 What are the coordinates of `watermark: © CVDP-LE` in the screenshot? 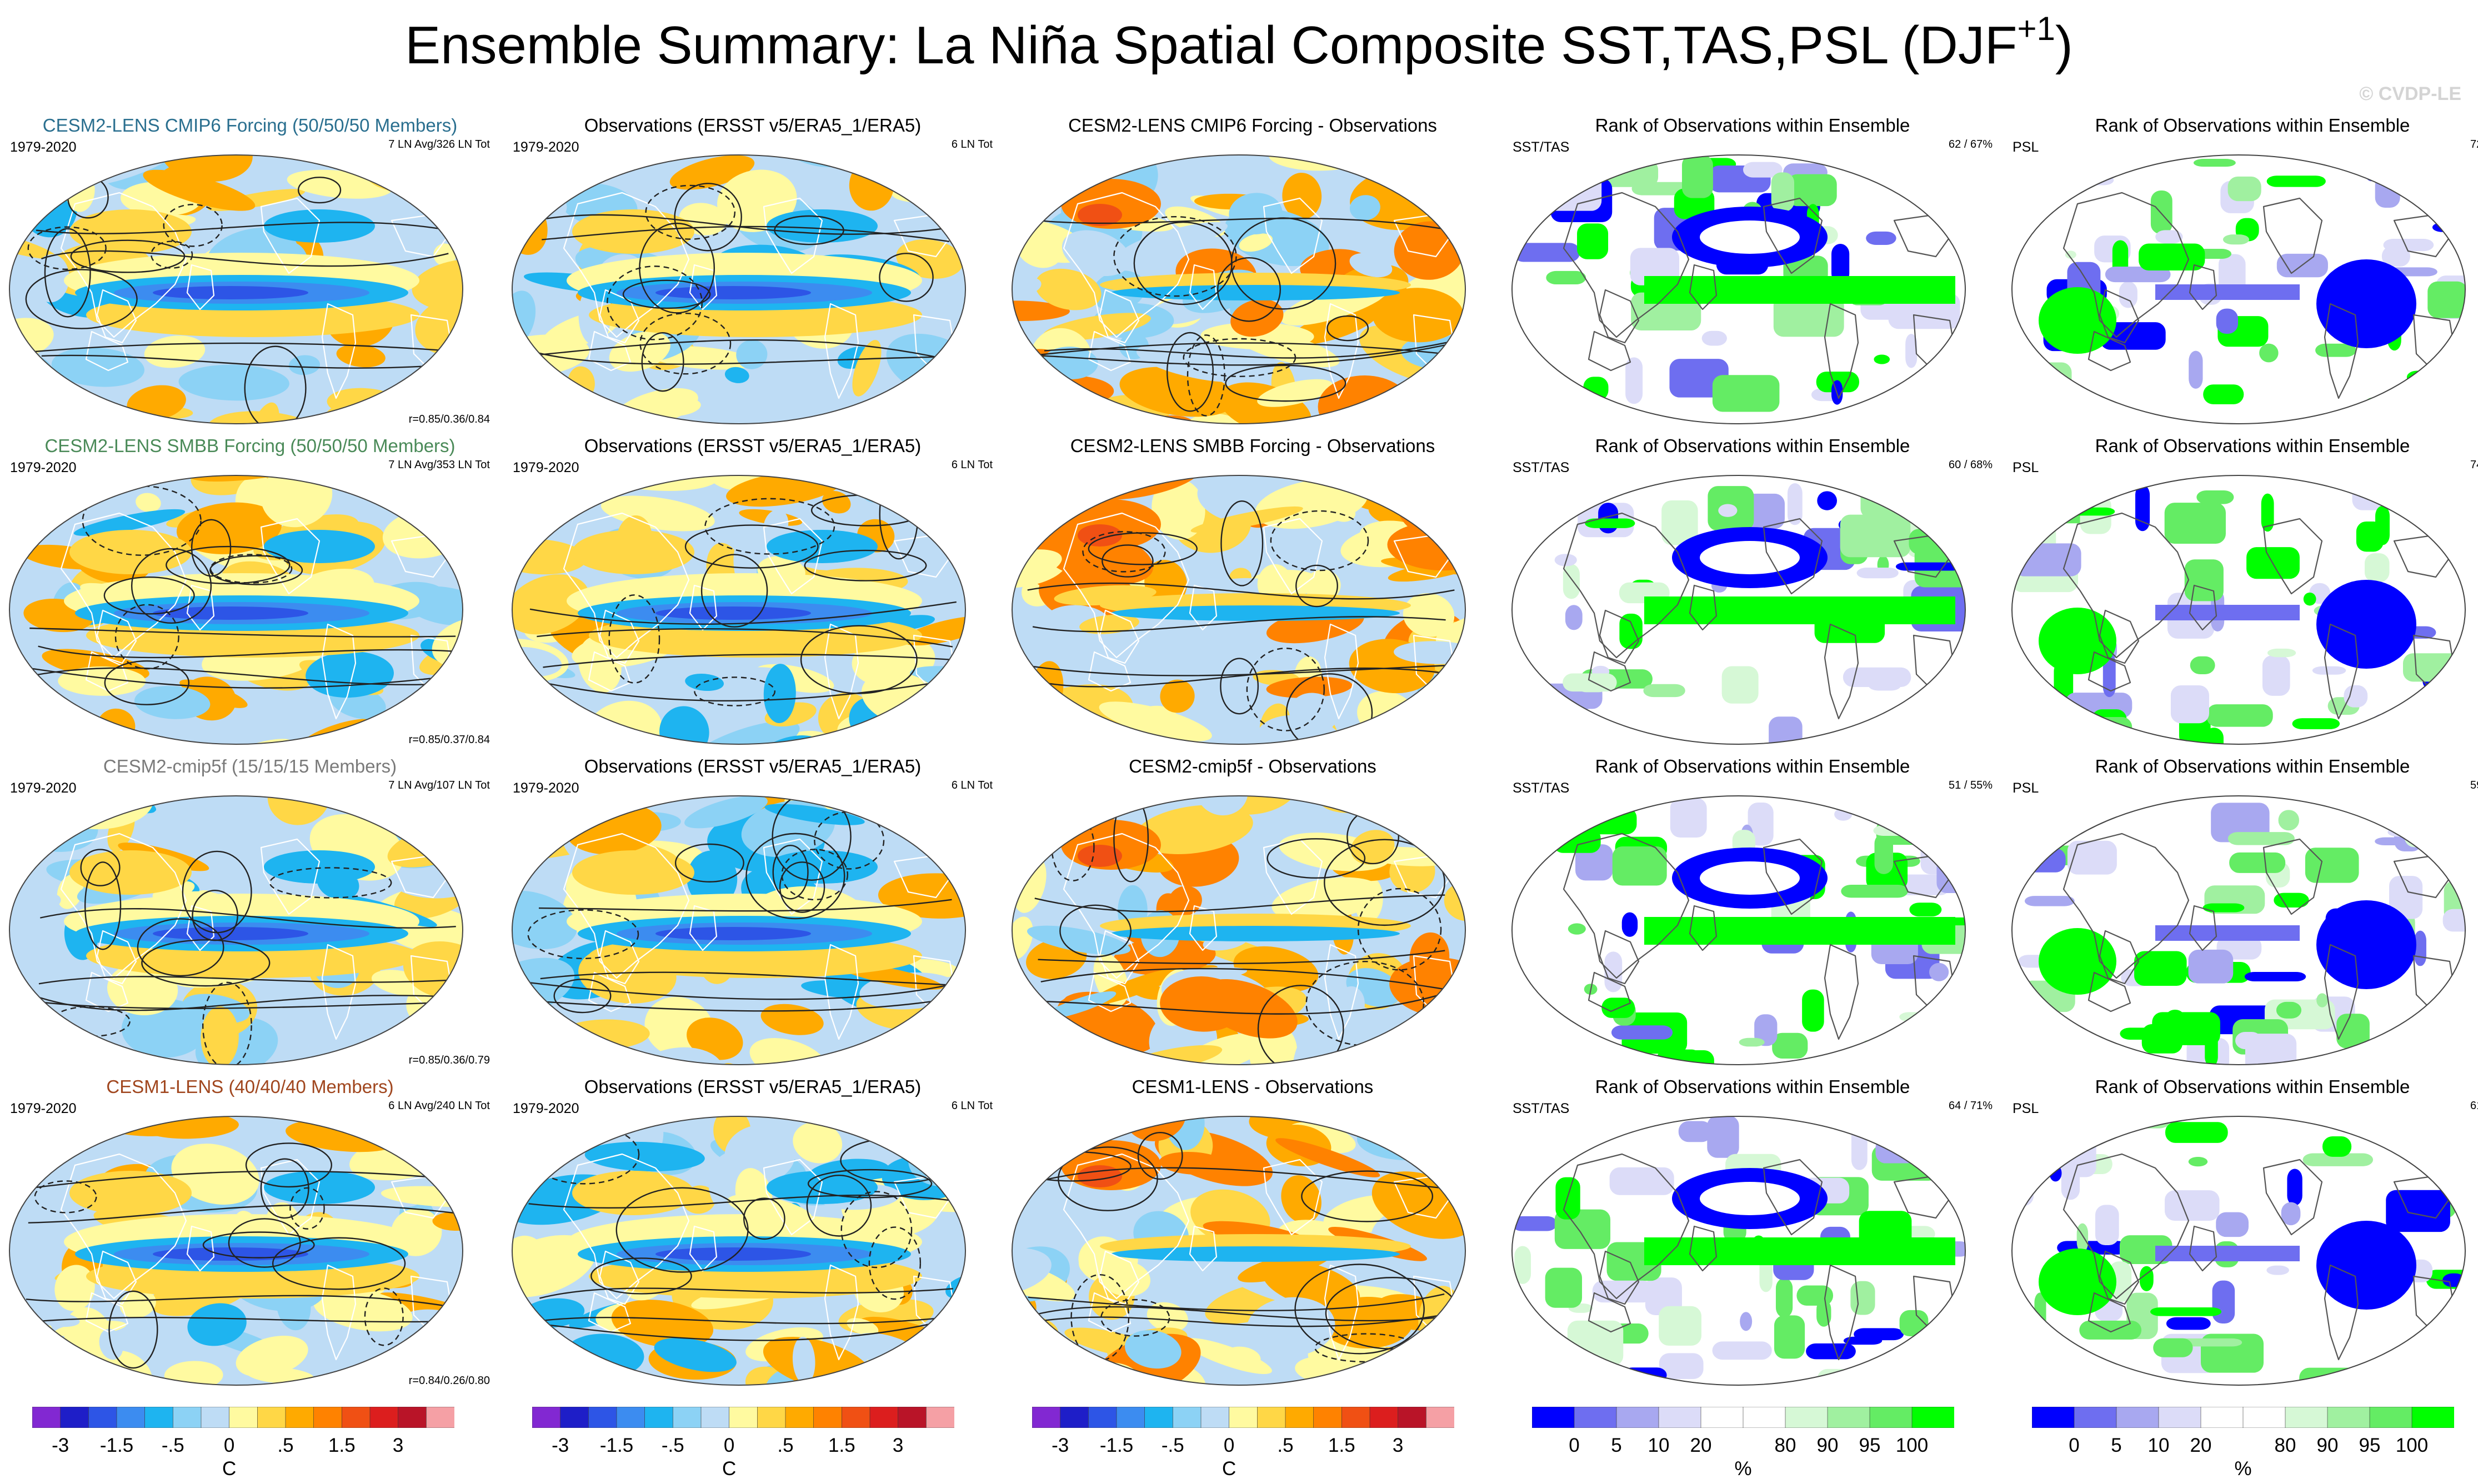 It's located at (2410, 93).